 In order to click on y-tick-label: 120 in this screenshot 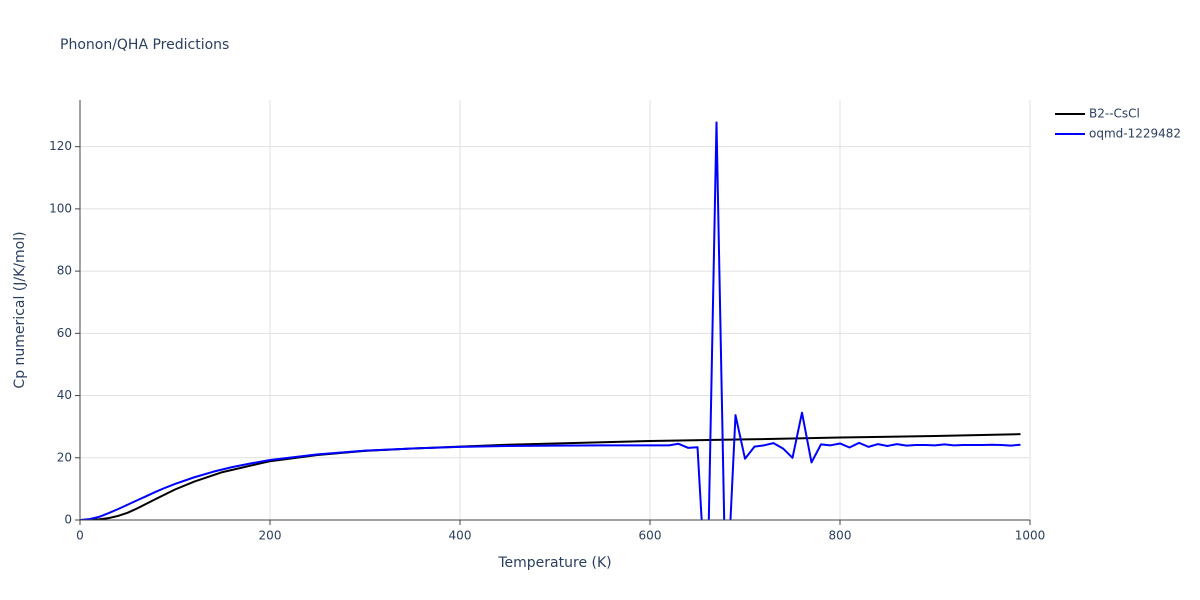, I will do `click(60, 146)`.